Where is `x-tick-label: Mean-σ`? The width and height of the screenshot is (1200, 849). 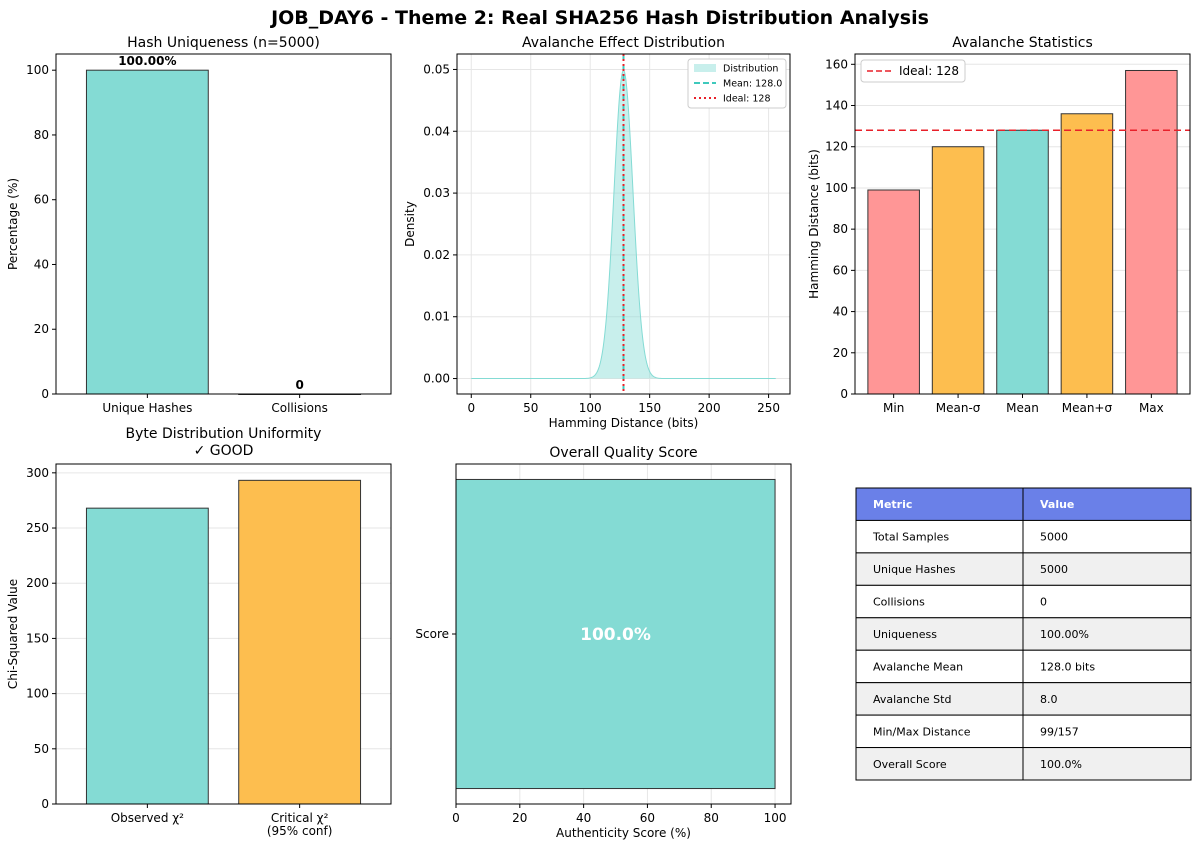 x-tick-label: Mean-σ is located at coordinates (958, 408).